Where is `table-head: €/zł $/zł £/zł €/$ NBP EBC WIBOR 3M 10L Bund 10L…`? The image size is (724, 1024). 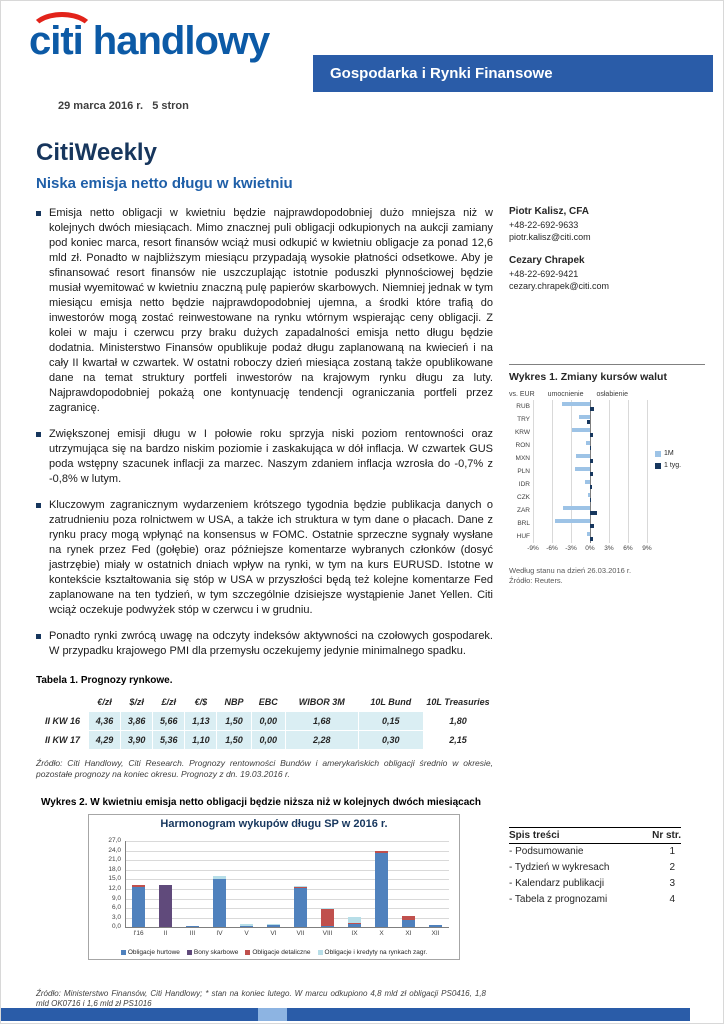 table-head: €/zł $/zł £/zł €/$ NBP EBC WIBOR 3M 10L Bund 10L… is located at coordinates (264, 702).